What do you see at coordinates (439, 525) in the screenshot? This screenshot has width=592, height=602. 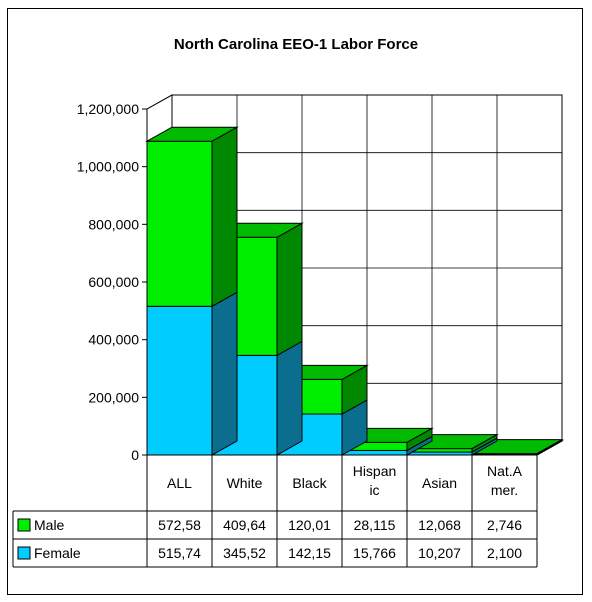 I see `data-table-cell: 12,068` at bounding box center [439, 525].